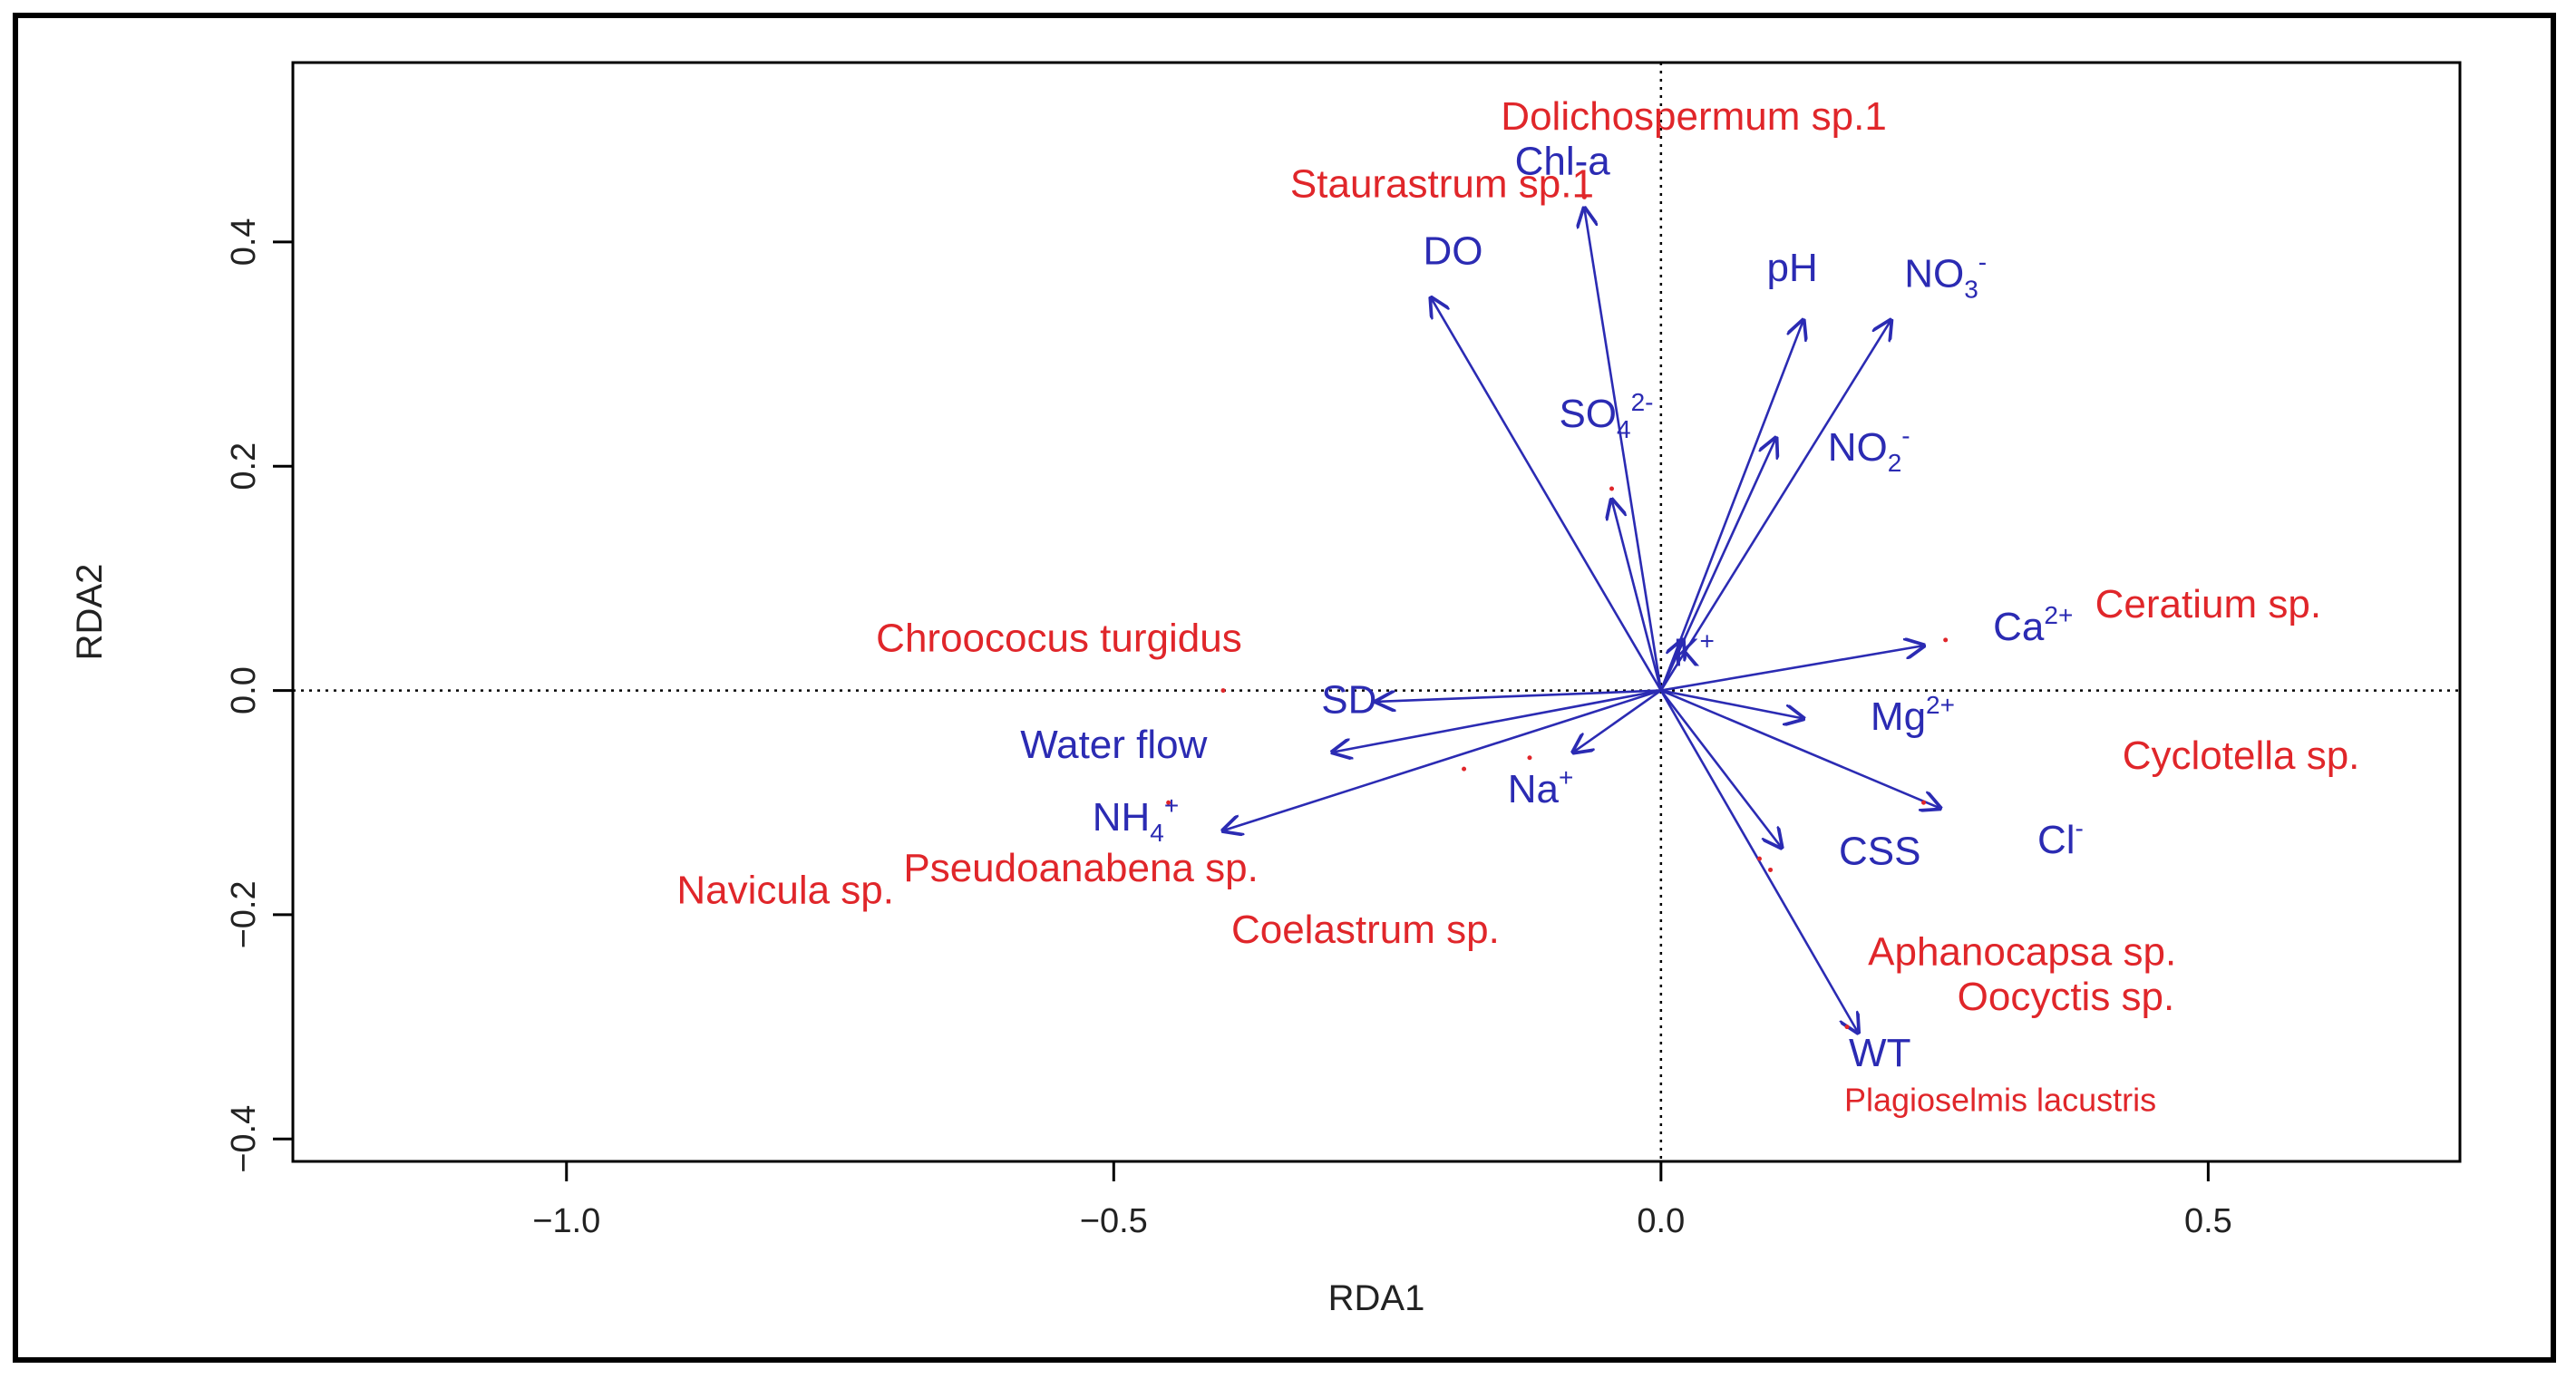  I want to click on species-label-dolichospermum-sp-1: Dolichospermum sp.1, so click(1694, 116).